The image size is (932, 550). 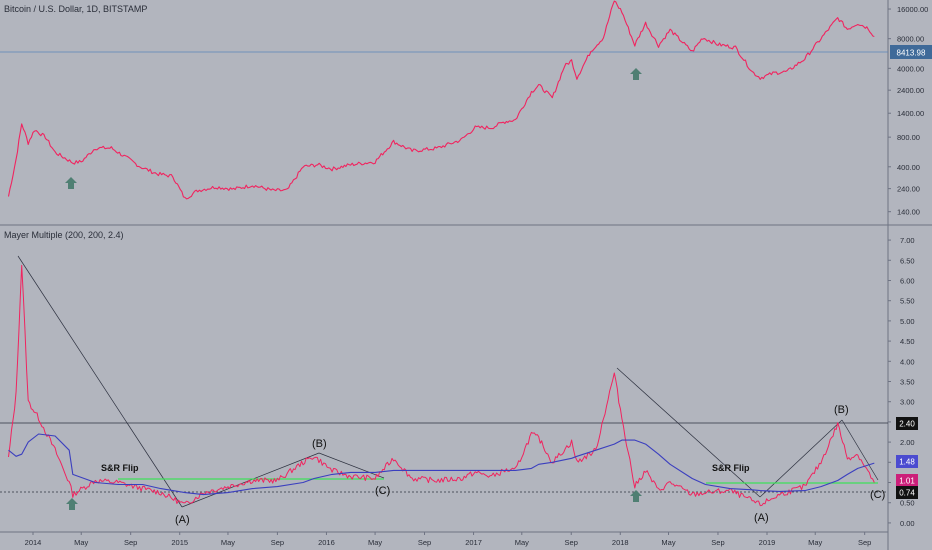 What do you see at coordinates (912, 9) in the screenshot?
I see `price-tick-label: 16000.00` at bounding box center [912, 9].